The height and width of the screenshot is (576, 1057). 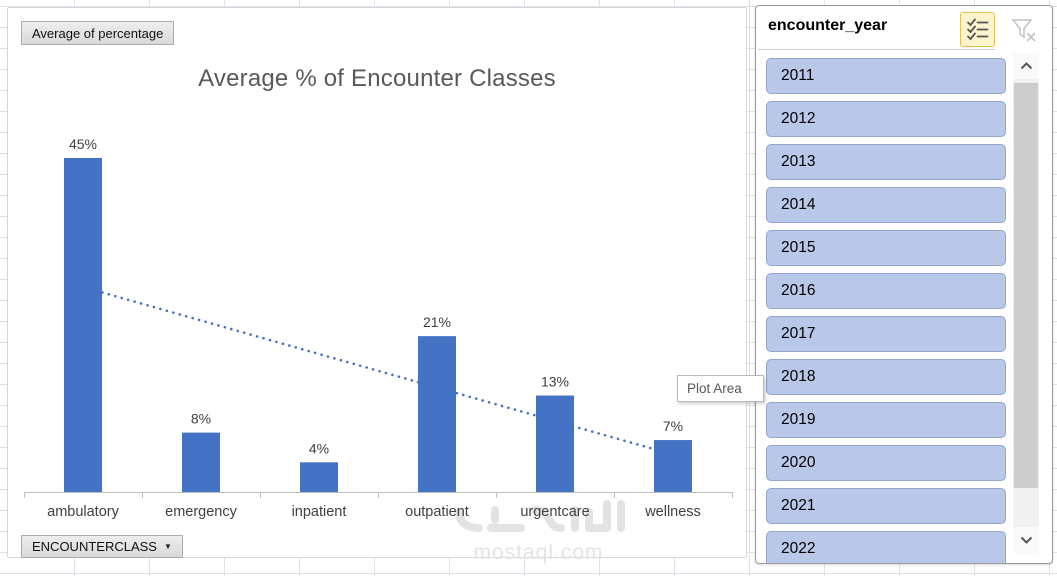 What do you see at coordinates (319, 448) in the screenshot?
I see `data-label-inpatient: 4%` at bounding box center [319, 448].